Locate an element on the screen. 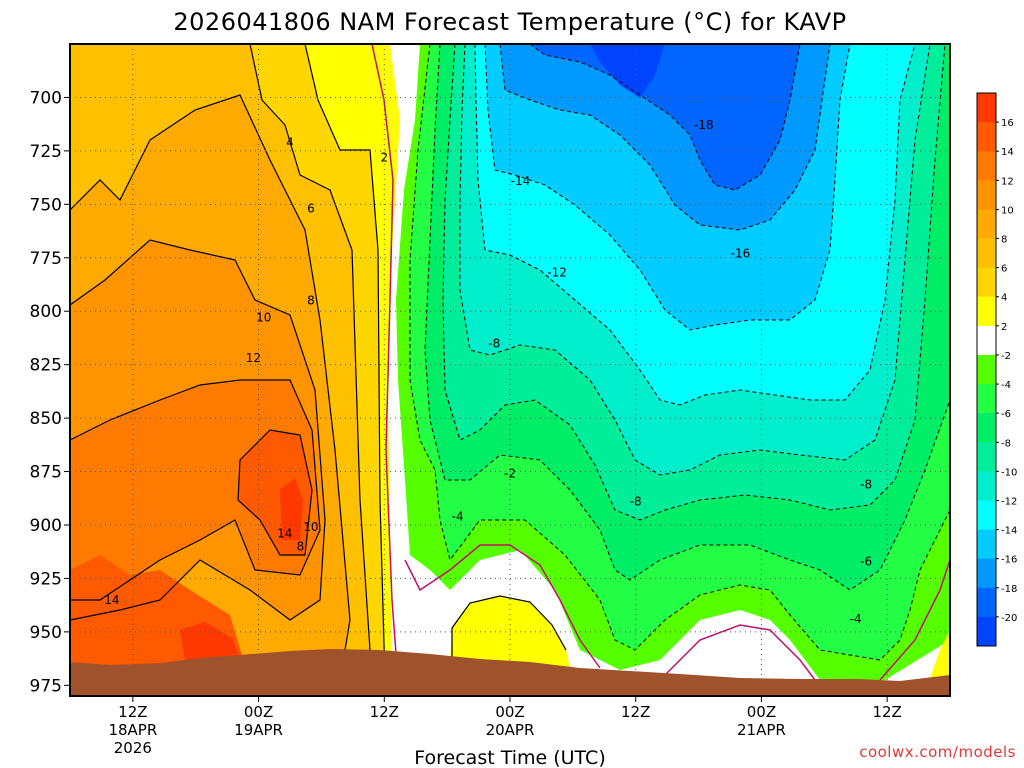 Image resolution: width=1024 pixels, height=768 pixels. y-tick-label: 875 is located at coordinates (46, 473).